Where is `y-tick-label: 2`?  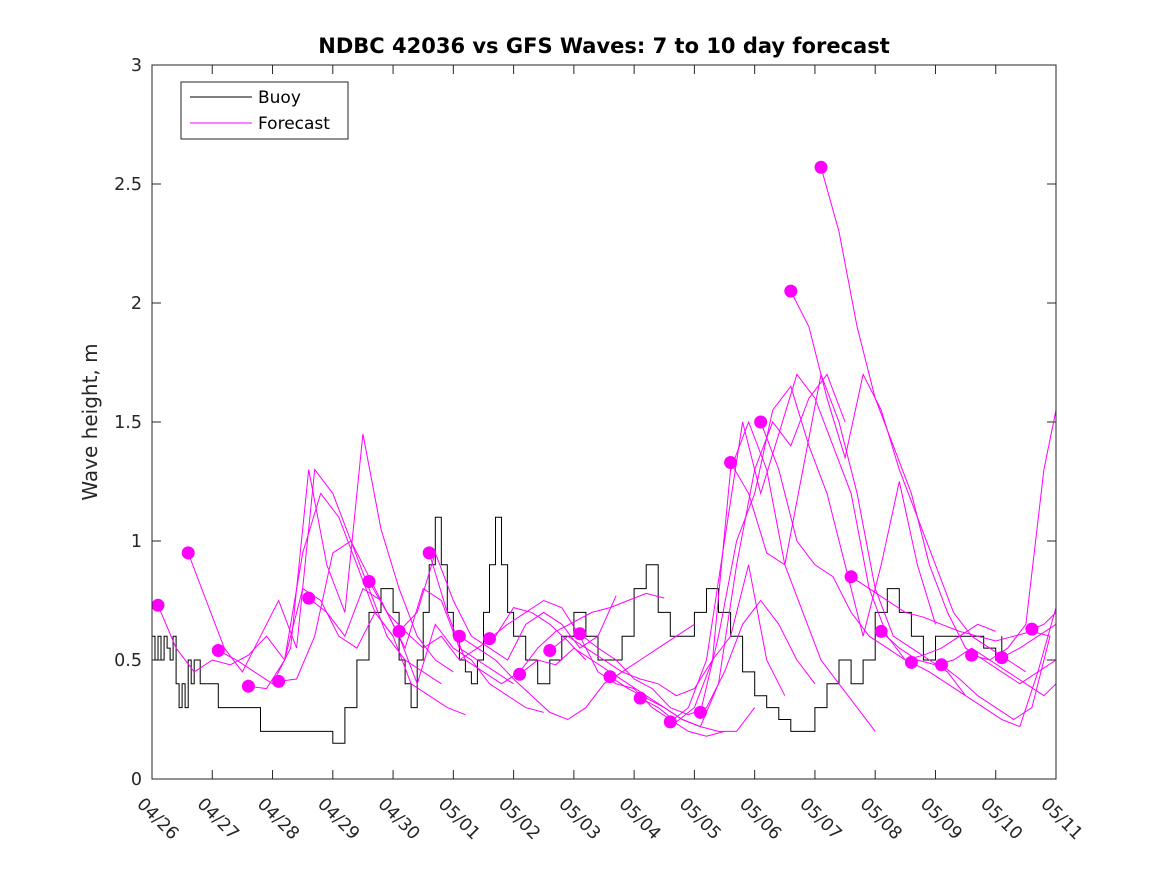 y-tick-label: 2 is located at coordinates (136, 304).